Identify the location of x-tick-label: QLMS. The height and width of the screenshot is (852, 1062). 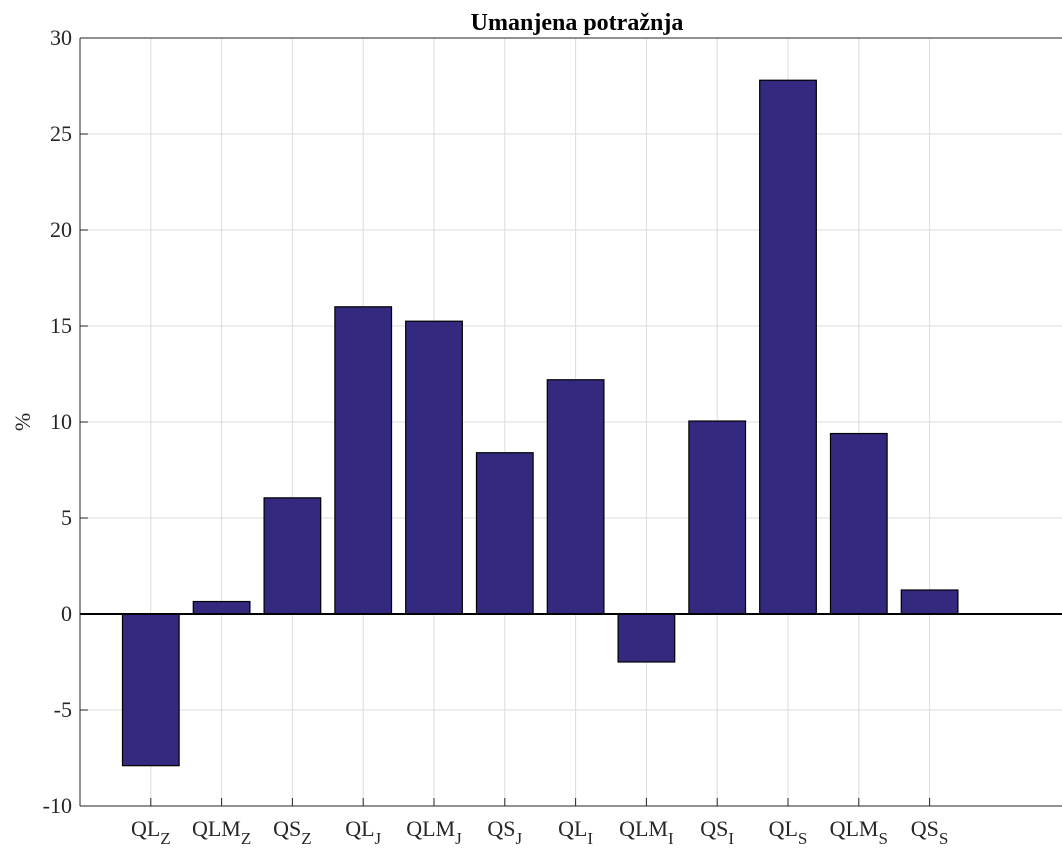
(859, 832).